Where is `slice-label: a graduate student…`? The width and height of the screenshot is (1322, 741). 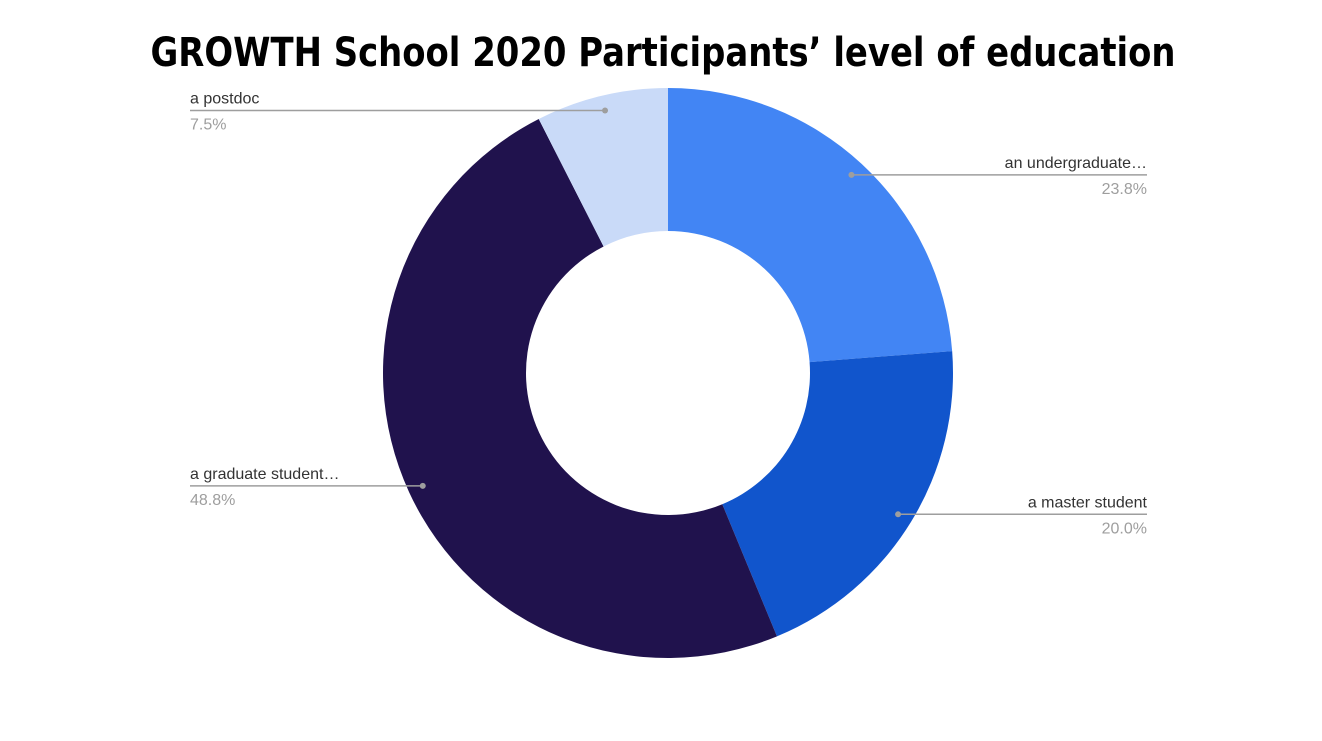 slice-label: a graduate student… is located at coordinates (264, 474).